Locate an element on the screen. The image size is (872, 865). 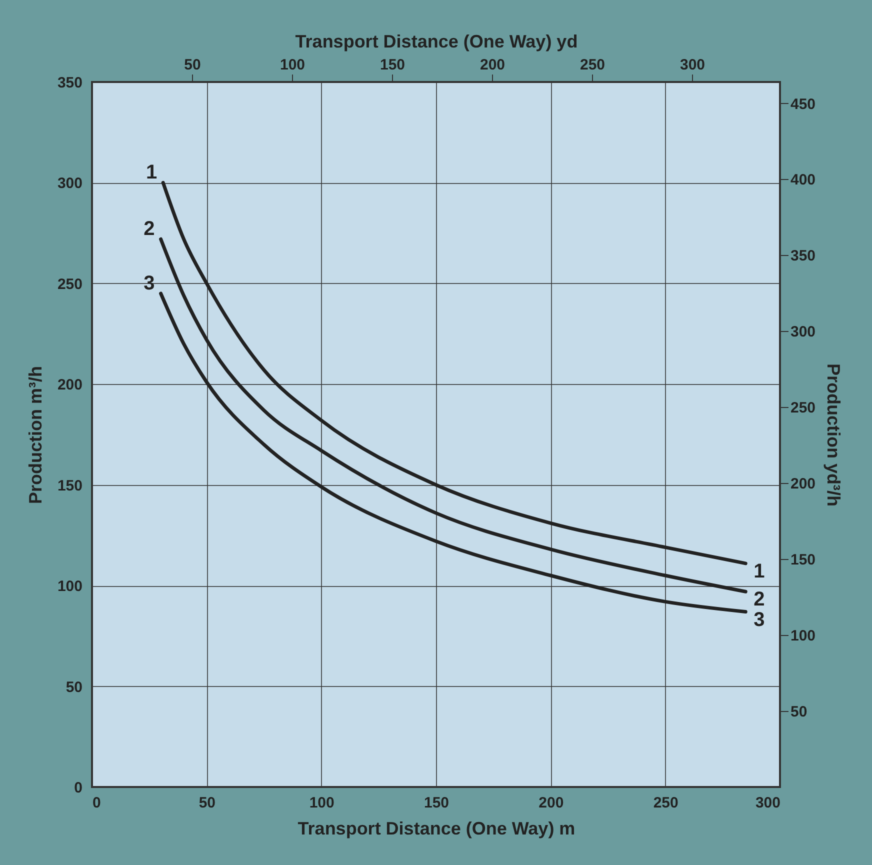
x-tick-label: 150 is located at coordinates (437, 803).